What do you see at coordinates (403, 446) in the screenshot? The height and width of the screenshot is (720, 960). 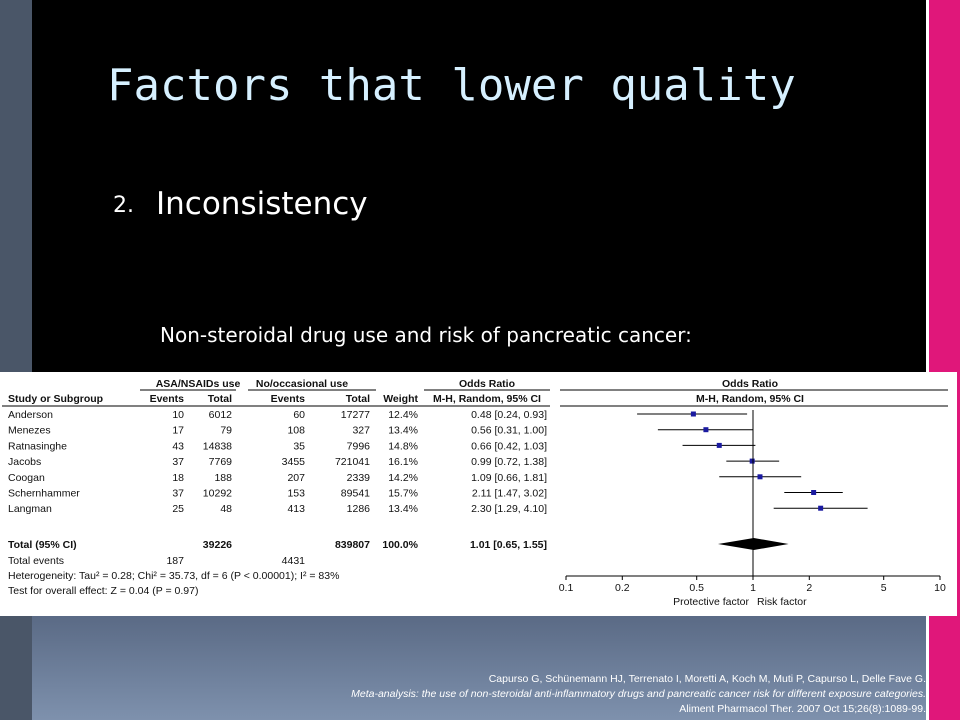 I see `study-weight: 14.8%` at bounding box center [403, 446].